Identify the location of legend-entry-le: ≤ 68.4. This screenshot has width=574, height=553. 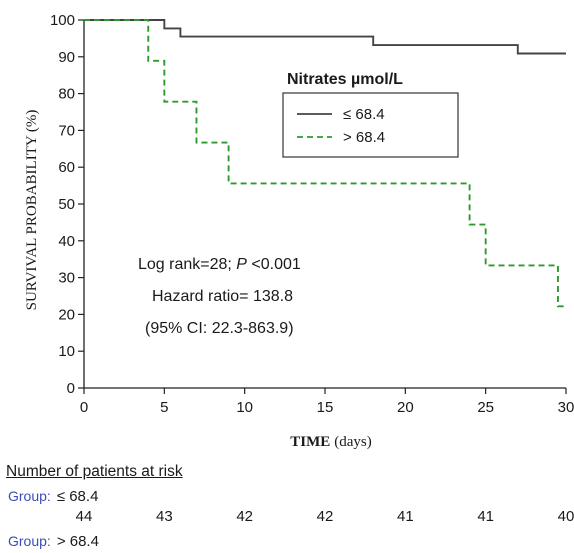
(364, 114).